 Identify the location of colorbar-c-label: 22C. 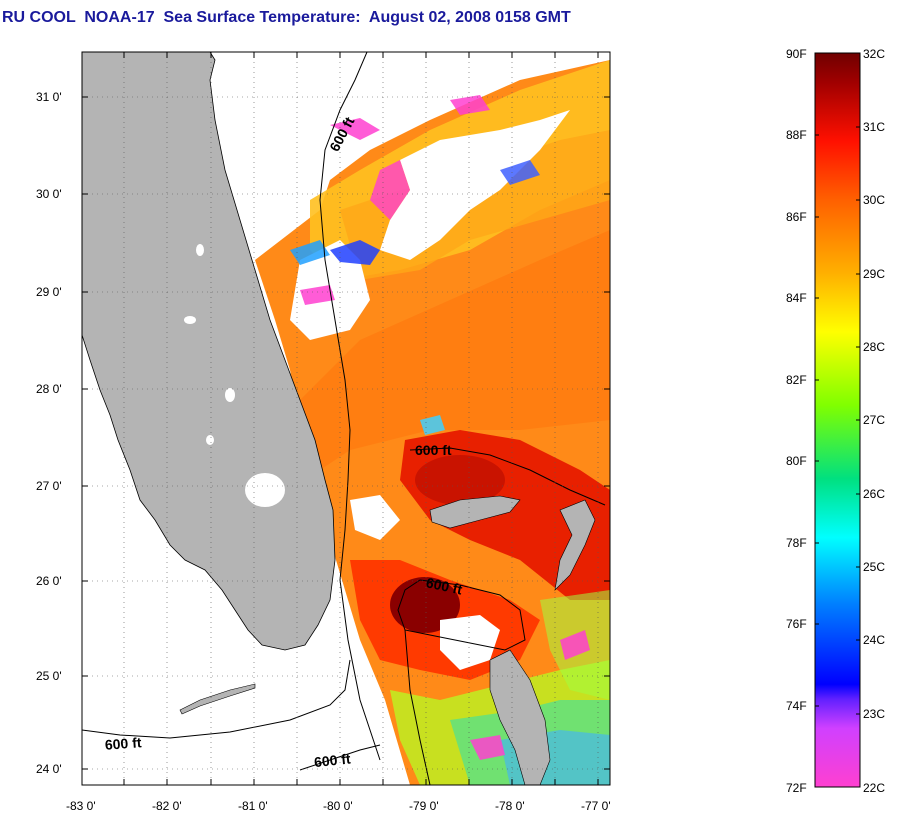
(874, 788).